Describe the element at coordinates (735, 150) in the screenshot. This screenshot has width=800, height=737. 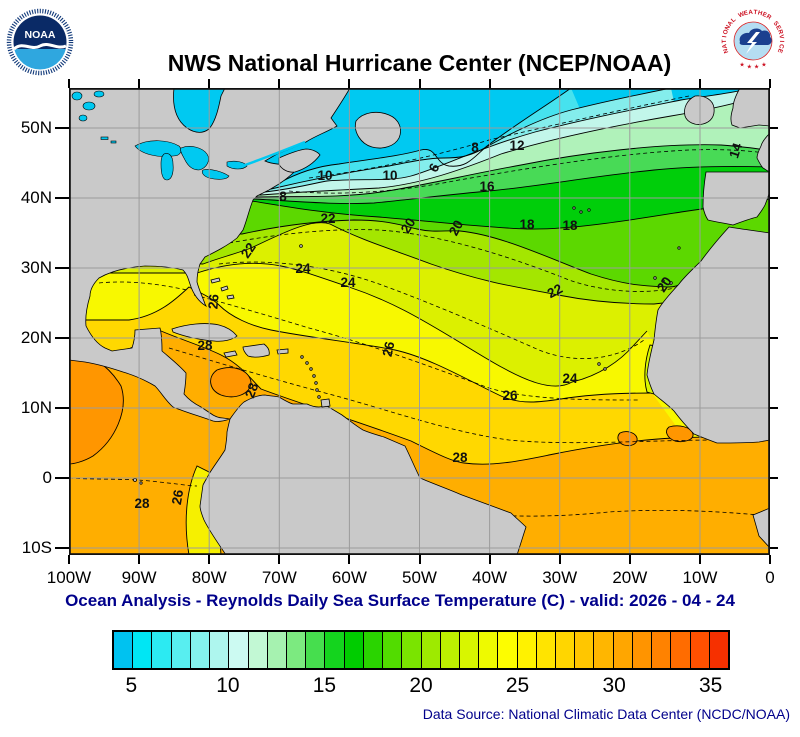
I see `contour-label: 14` at that location.